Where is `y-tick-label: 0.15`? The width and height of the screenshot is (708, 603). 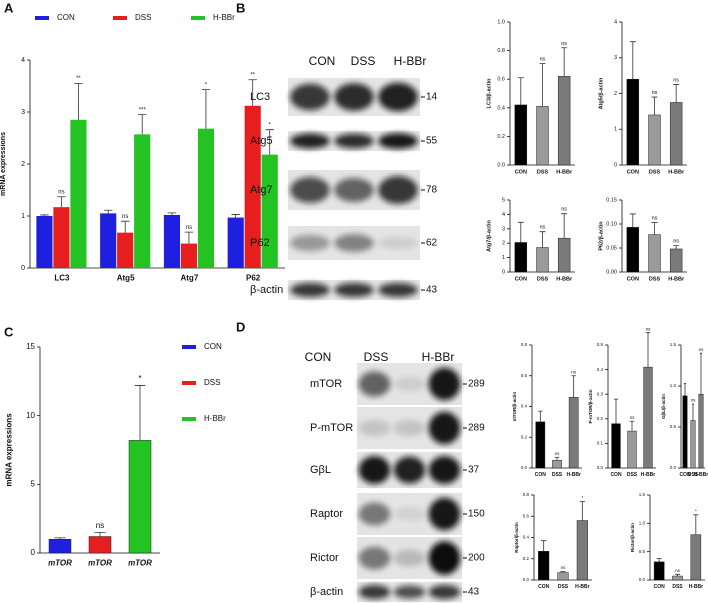 y-tick-label: 0.15 is located at coordinates (611, 200).